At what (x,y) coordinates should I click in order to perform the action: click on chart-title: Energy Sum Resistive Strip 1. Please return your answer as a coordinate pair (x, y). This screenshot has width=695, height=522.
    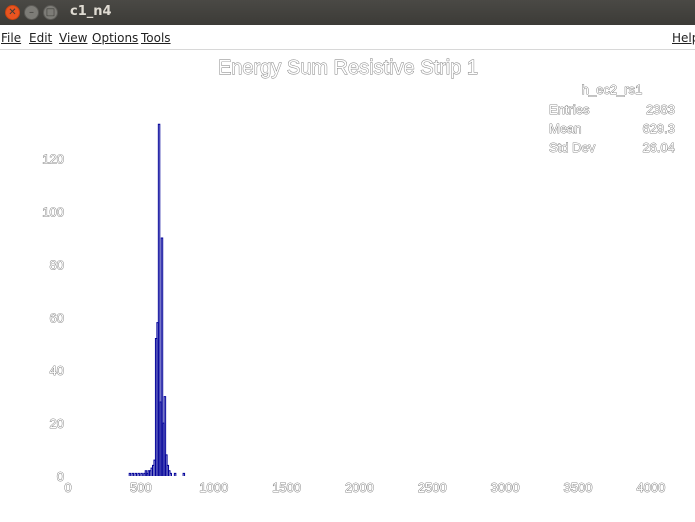
    Looking at the image, I should click on (348, 68).